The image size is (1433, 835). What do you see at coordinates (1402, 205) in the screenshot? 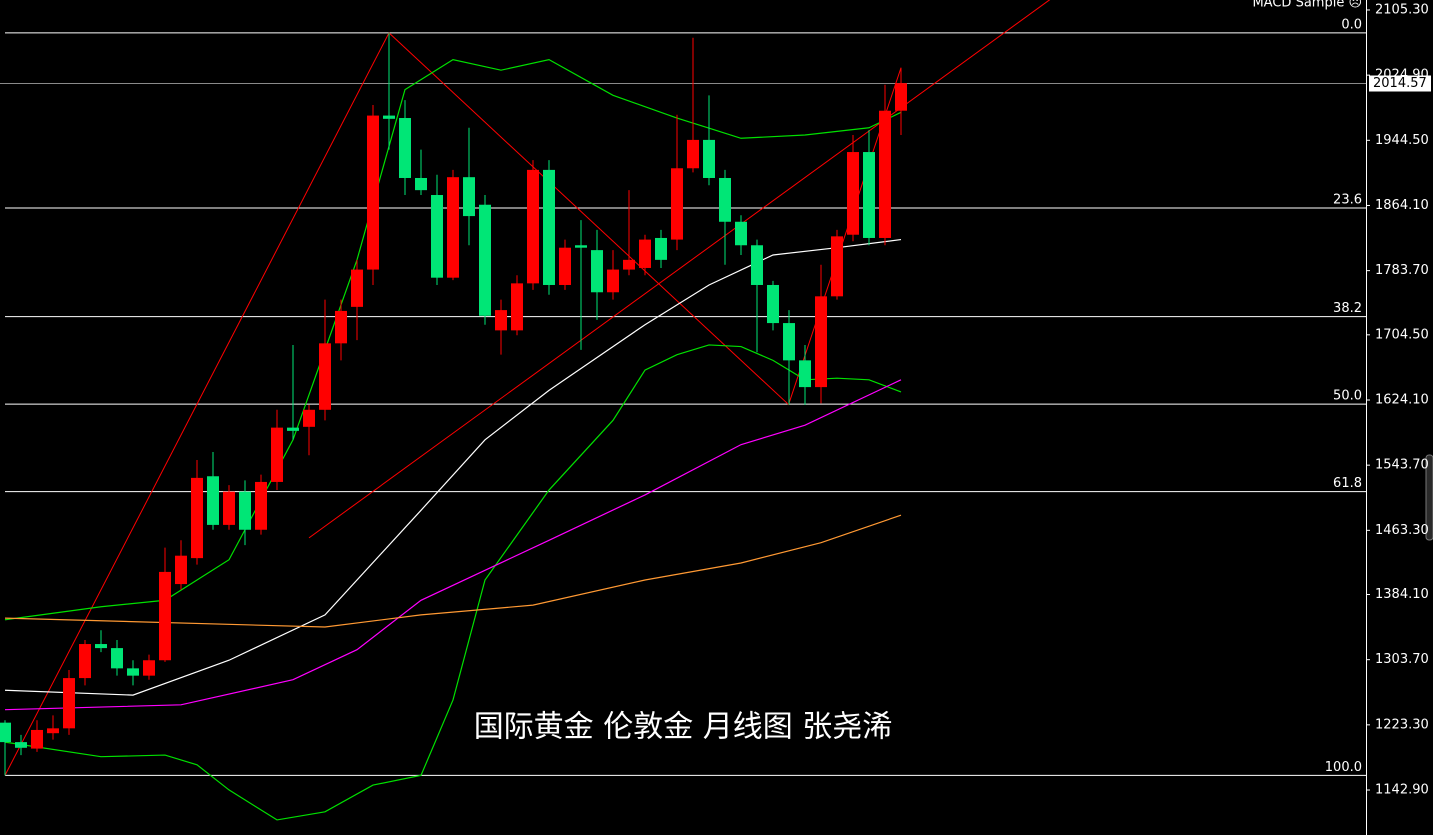
I see `y-tick-label: 1864.10` at bounding box center [1402, 205].